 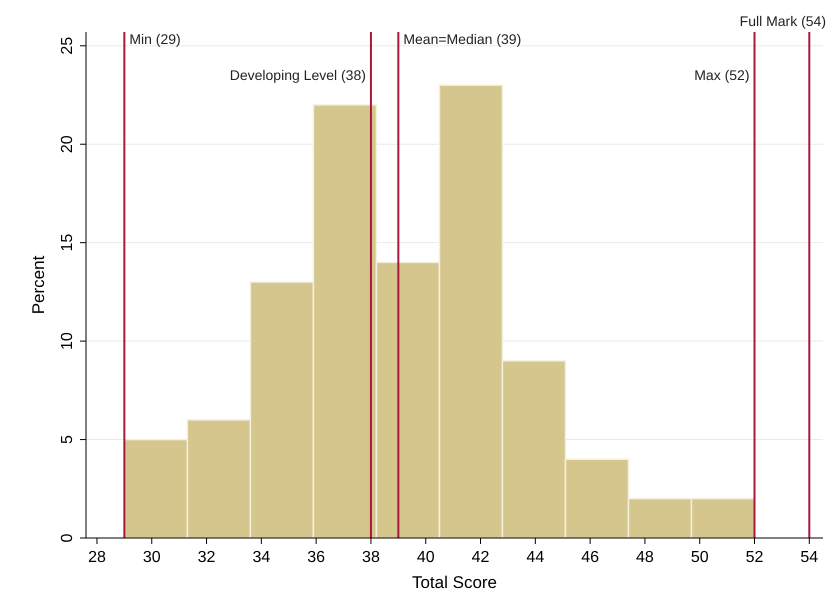 What do you see at coordinates (590, 557) in the screenshot?
I see `x-tick-label: 46` at bounding box center [590, 557].